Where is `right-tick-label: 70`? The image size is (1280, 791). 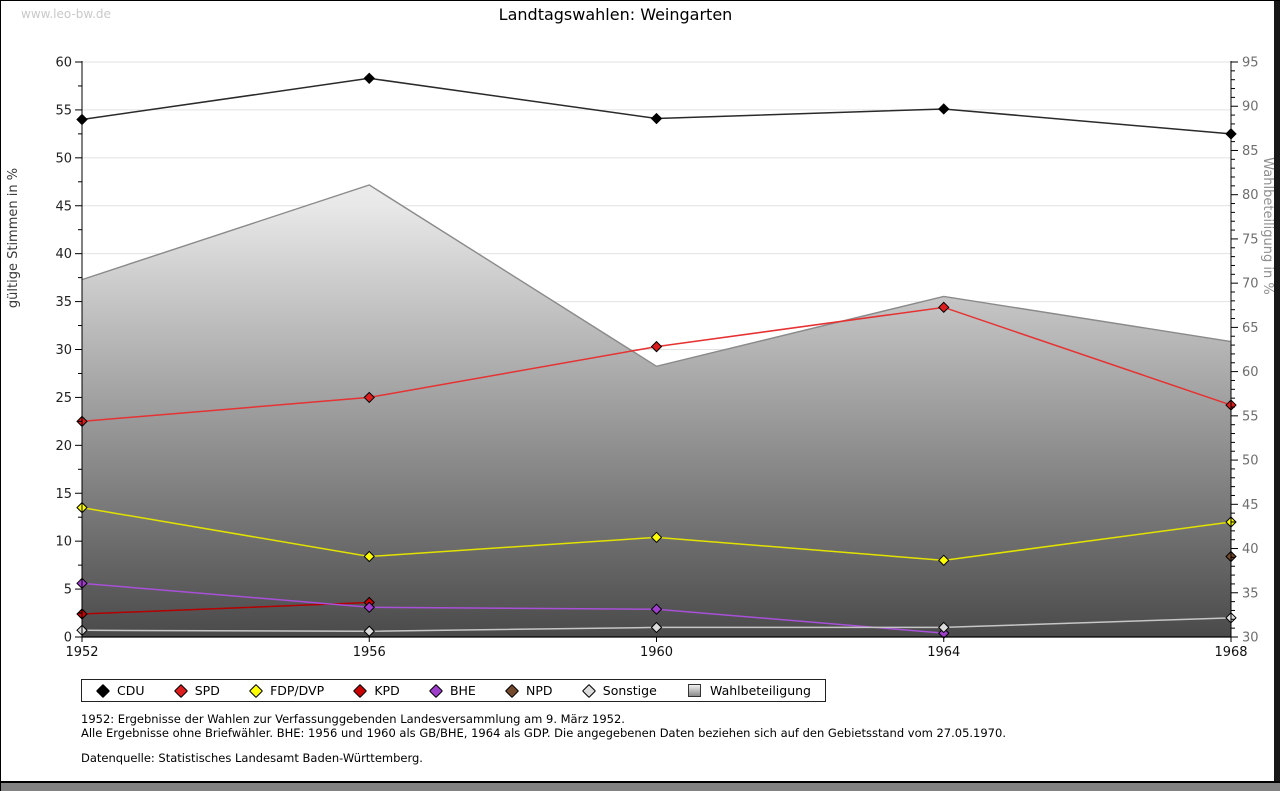
right-tick-label: 70 is located at coordinates (1250, 284).